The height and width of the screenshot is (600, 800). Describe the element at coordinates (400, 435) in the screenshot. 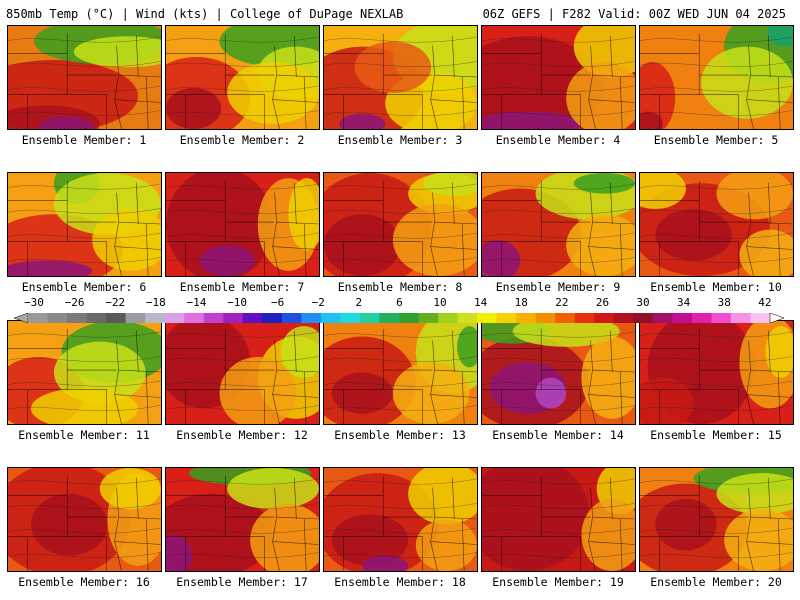

I see `ensemble-member-label: Ensemble Member: 13` at that location.